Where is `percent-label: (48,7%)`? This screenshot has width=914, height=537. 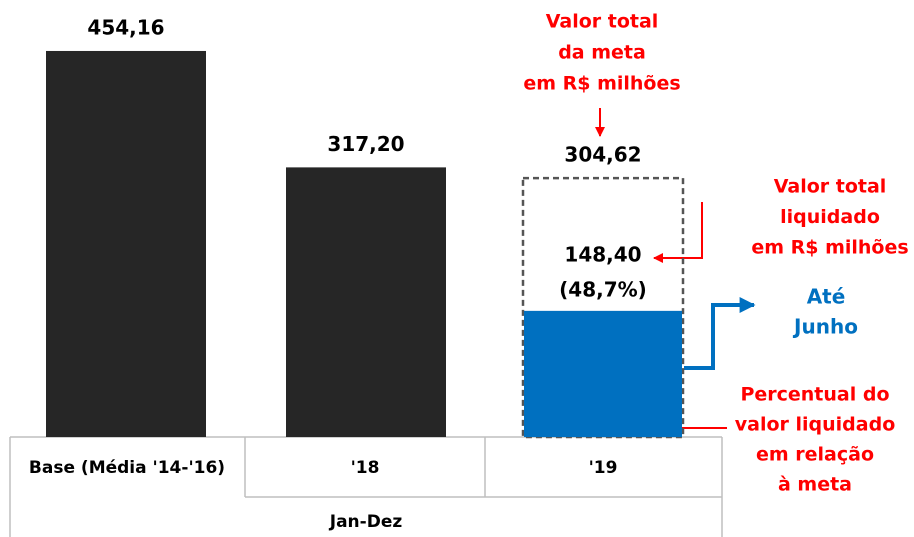 percent-label: (48,7%) is located at coordinates (603, 289).